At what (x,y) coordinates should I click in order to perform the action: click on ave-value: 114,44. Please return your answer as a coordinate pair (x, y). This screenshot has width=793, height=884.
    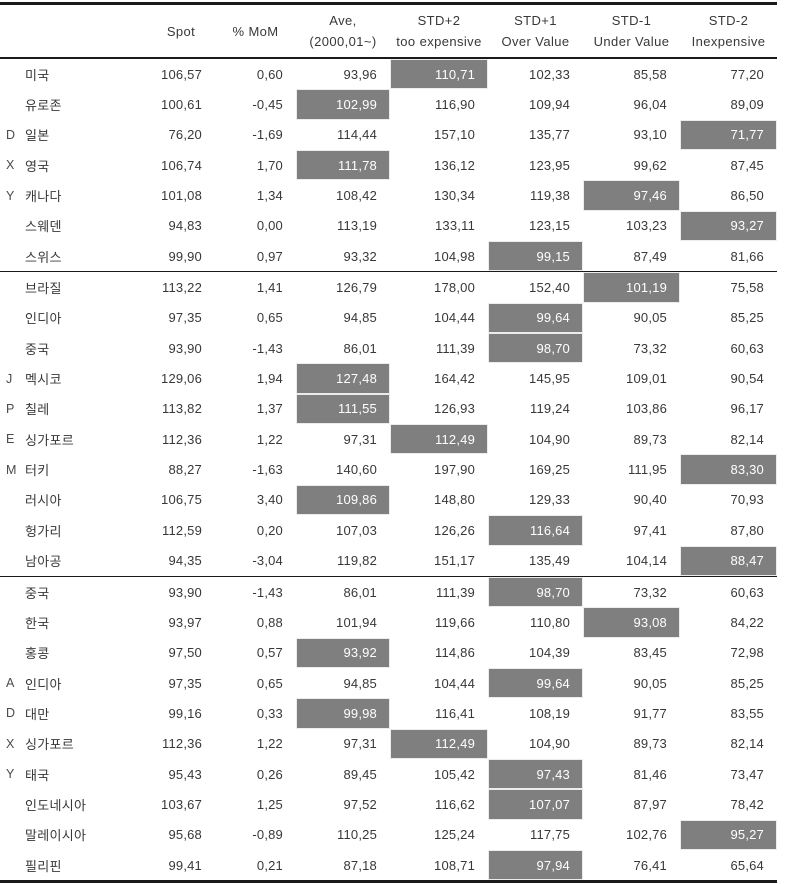
    Looking at the image, I should click on (357, 135).